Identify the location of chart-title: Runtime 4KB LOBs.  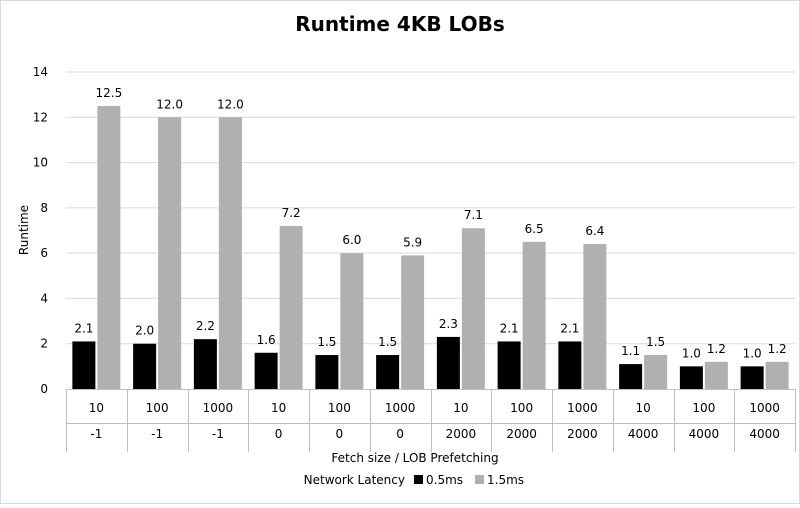
(399, 24).